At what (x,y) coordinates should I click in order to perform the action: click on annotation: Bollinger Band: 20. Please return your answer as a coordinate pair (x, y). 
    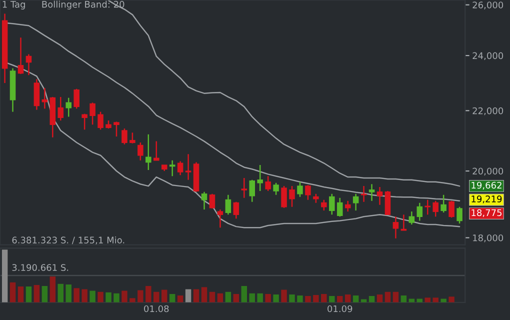
    Looking at the image, I should click on (83, 5).